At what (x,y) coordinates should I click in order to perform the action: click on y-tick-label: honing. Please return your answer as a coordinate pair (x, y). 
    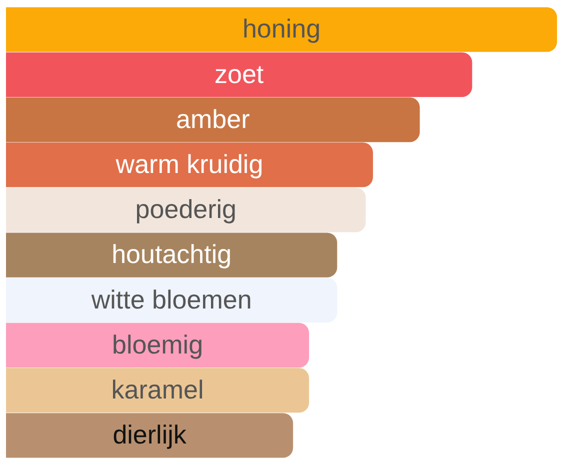
    Looking at the image, I should click on (281, 29).